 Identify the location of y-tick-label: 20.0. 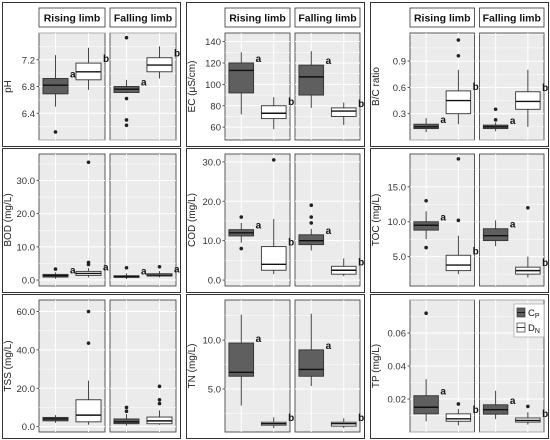
(26, 389).